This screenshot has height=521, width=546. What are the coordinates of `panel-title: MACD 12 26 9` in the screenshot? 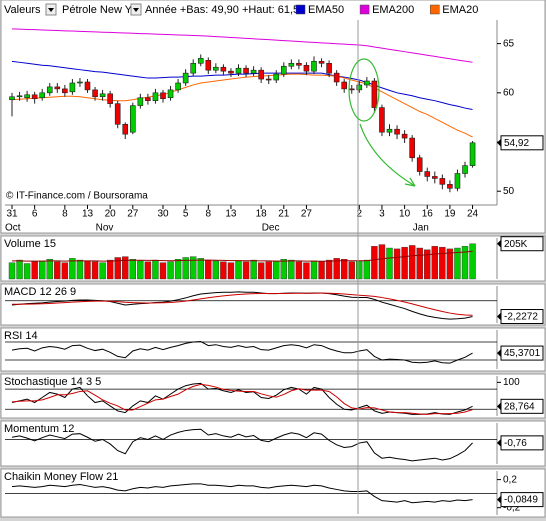 It's located at (40, 292).